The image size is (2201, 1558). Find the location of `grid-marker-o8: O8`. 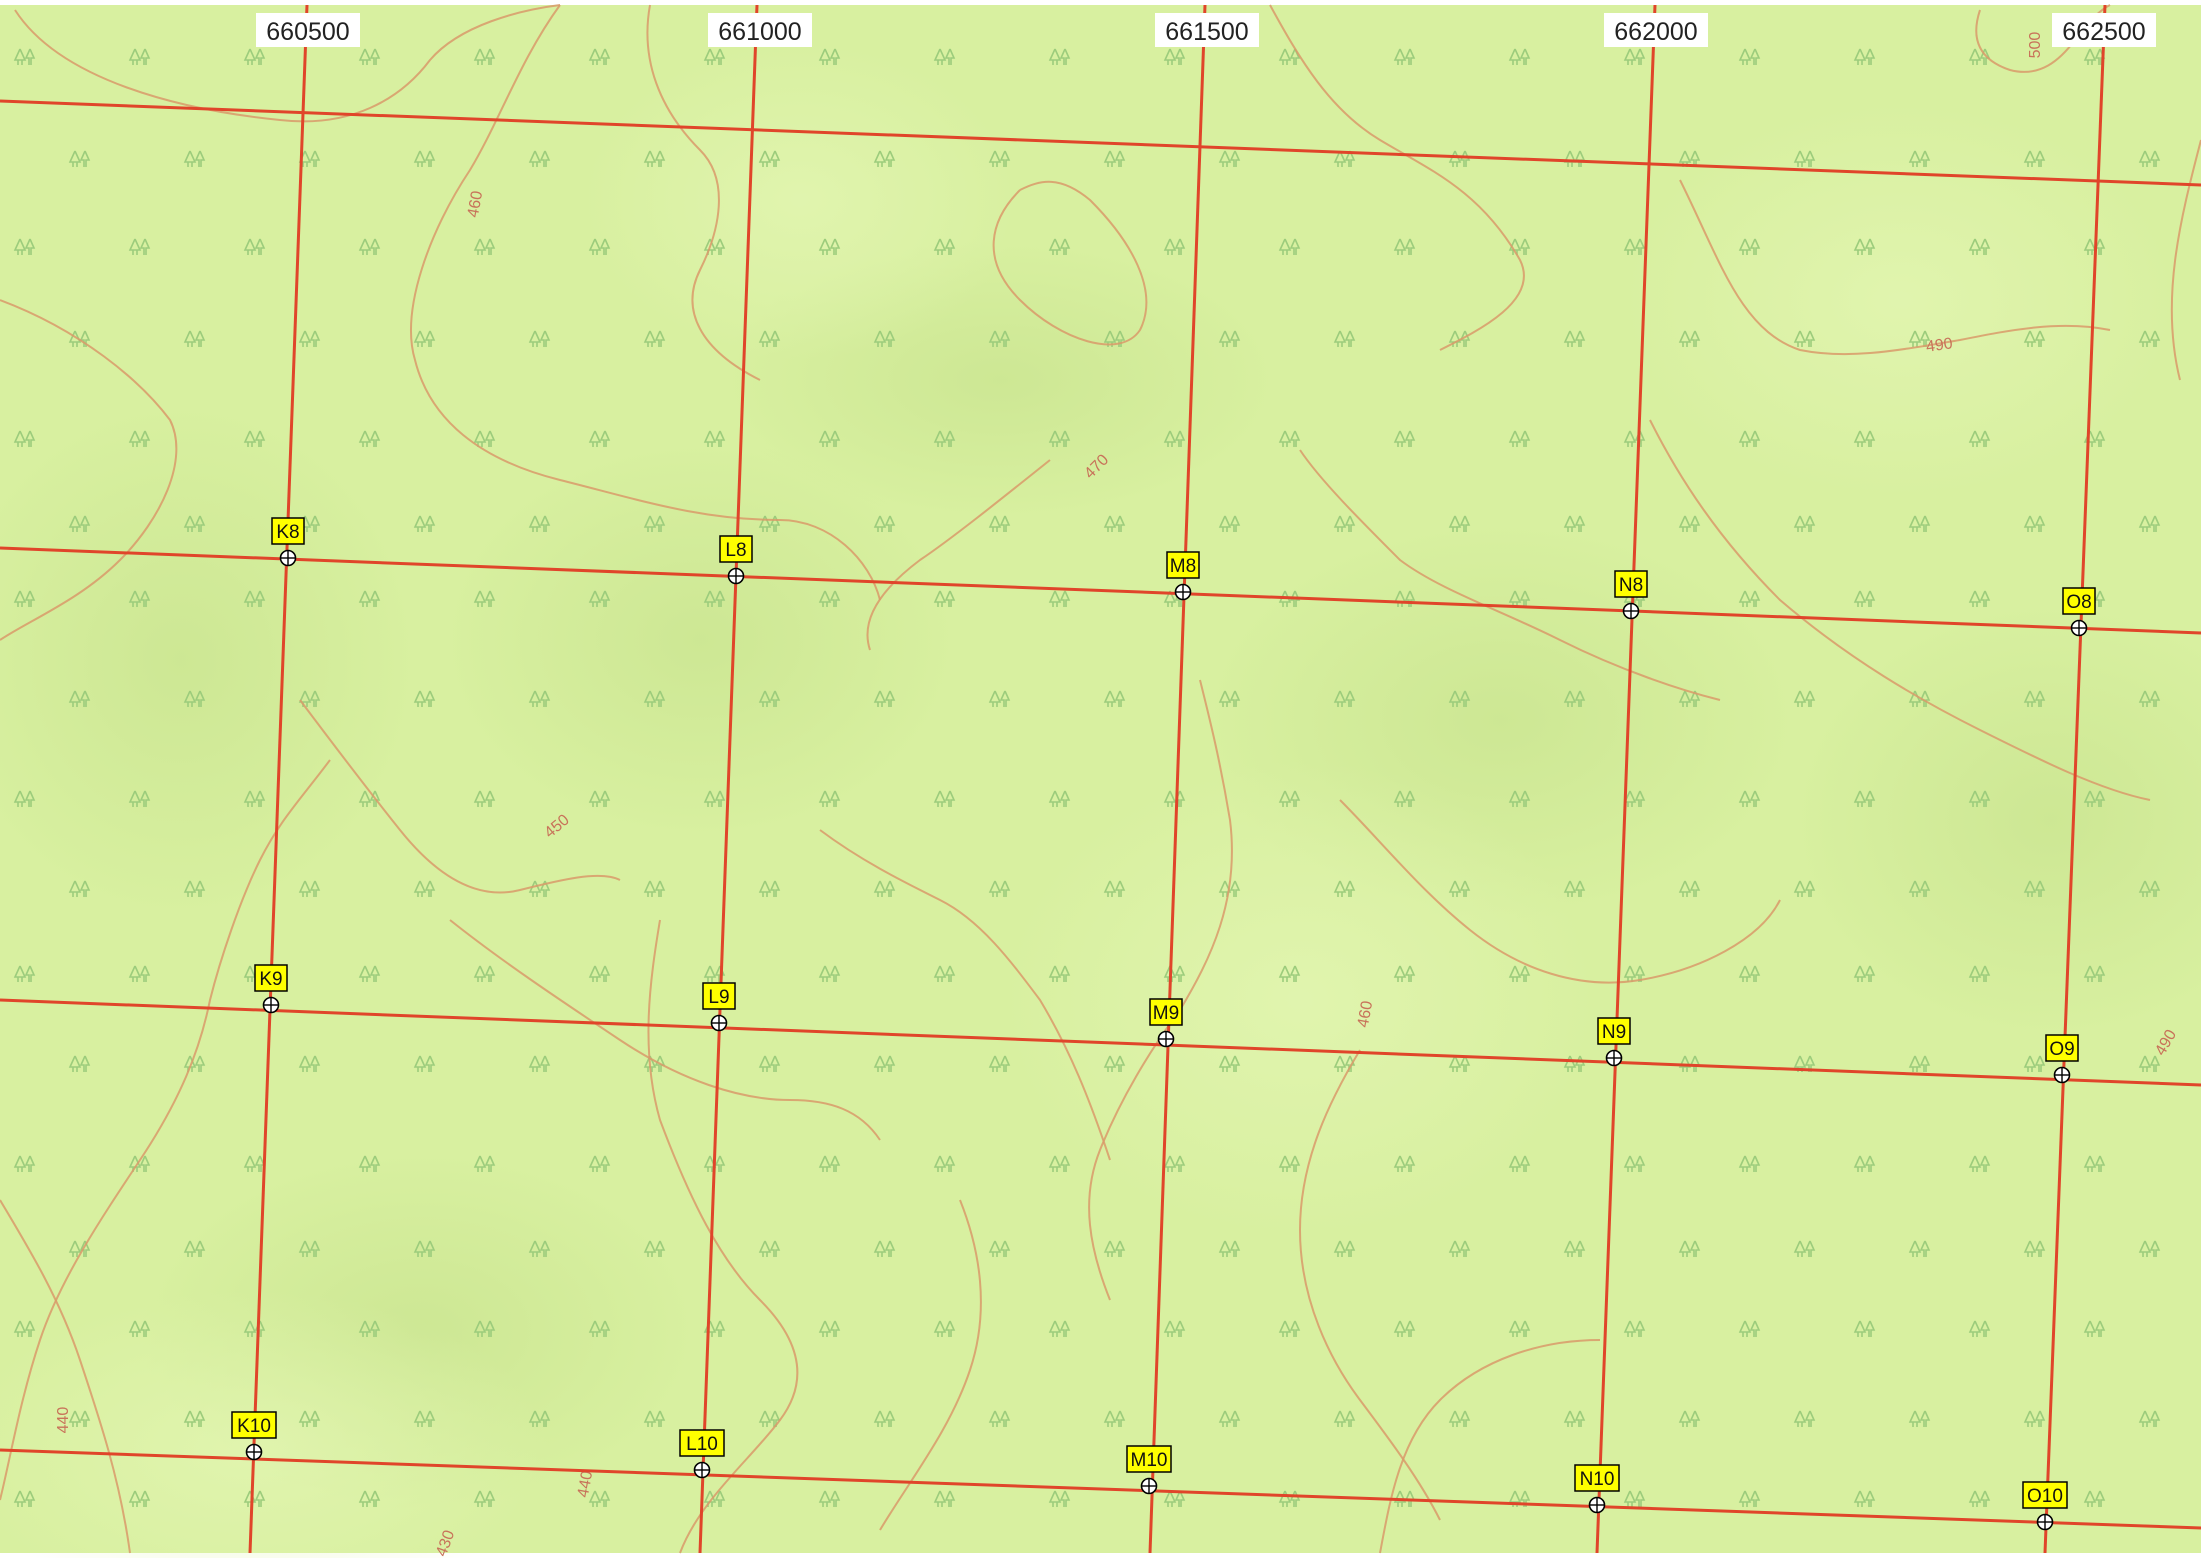

grid-marker-o8: O8 is located at coordinates (2079, 612).